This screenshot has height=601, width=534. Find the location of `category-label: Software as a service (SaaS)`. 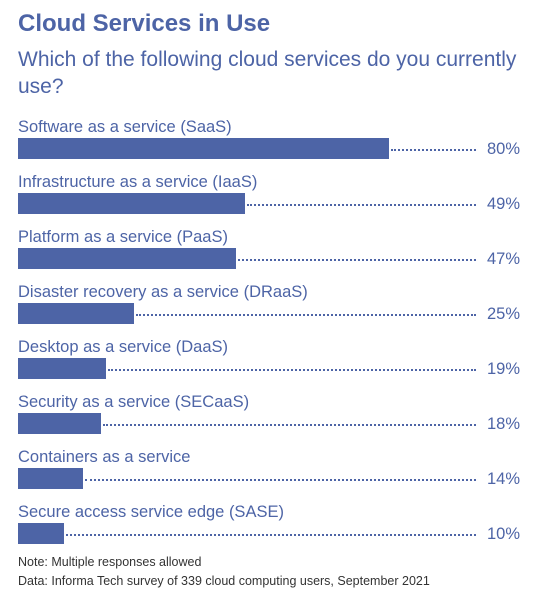

category-label: Software as a service (SaaS) is located at coordinates (125, 127).